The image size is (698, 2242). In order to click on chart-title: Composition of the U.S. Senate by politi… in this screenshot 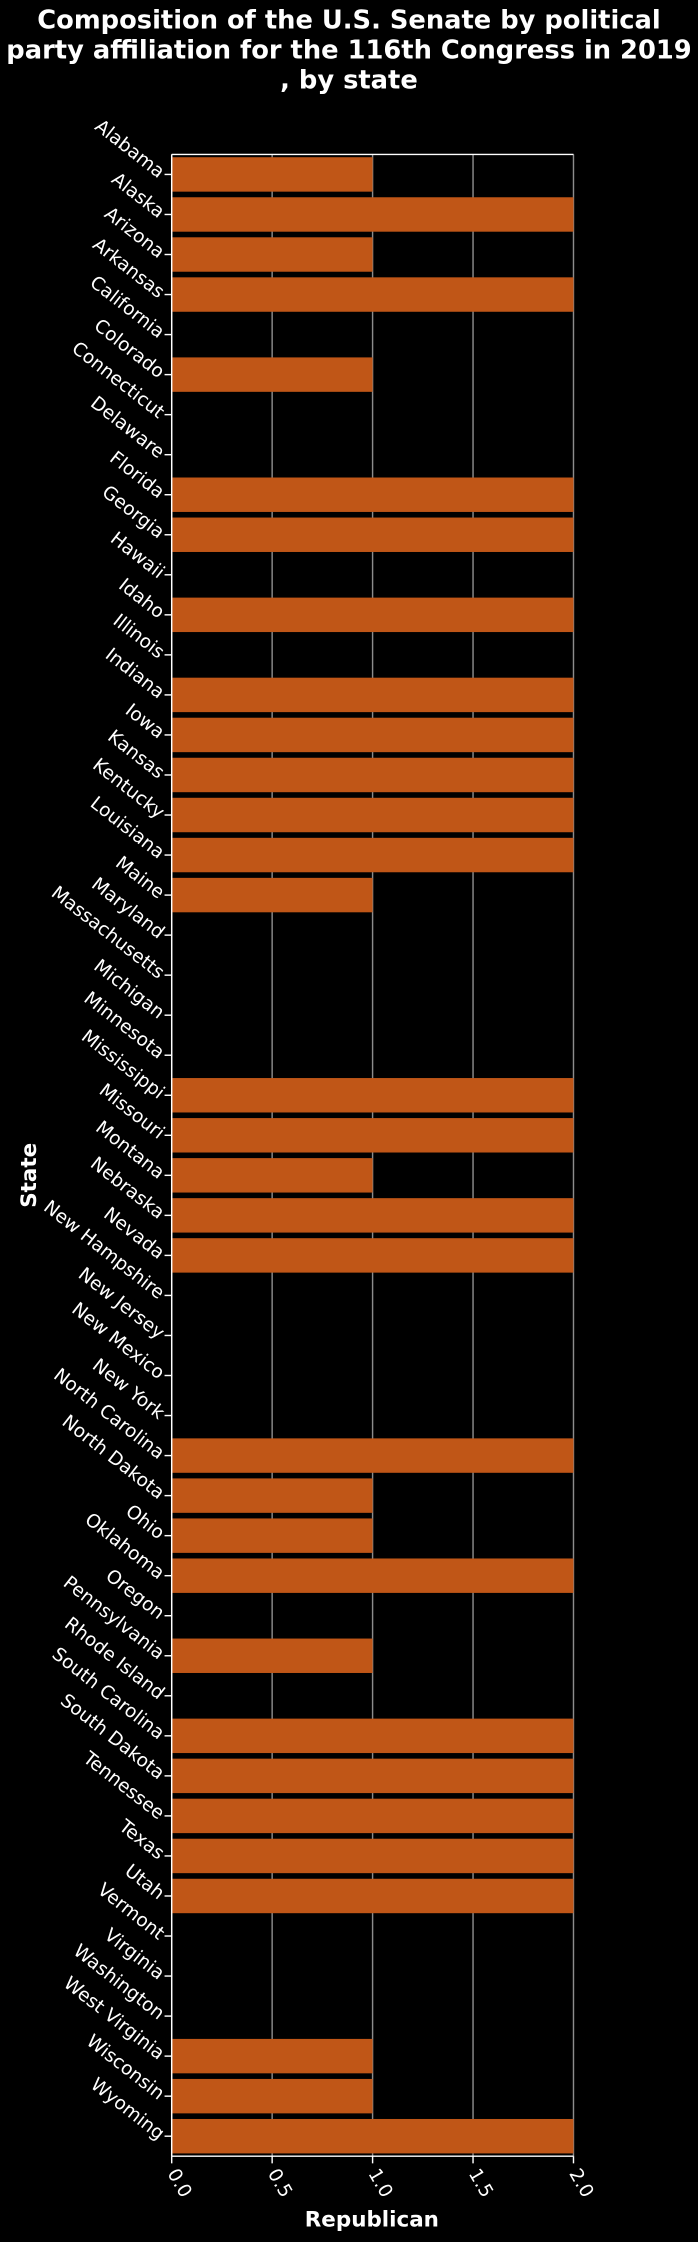, I will do `click(349, 50)`.